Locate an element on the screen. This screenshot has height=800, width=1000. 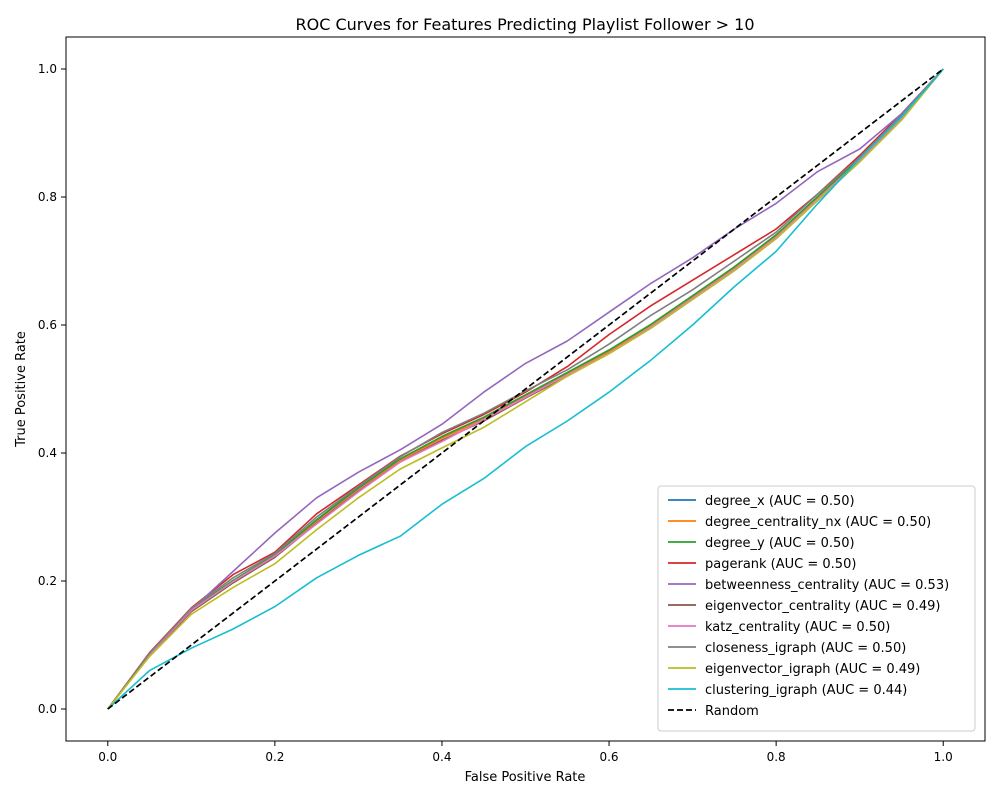
legend-entry-9: clustering_igraph (AUC = 0.44) is located at coordinates (806, 690).